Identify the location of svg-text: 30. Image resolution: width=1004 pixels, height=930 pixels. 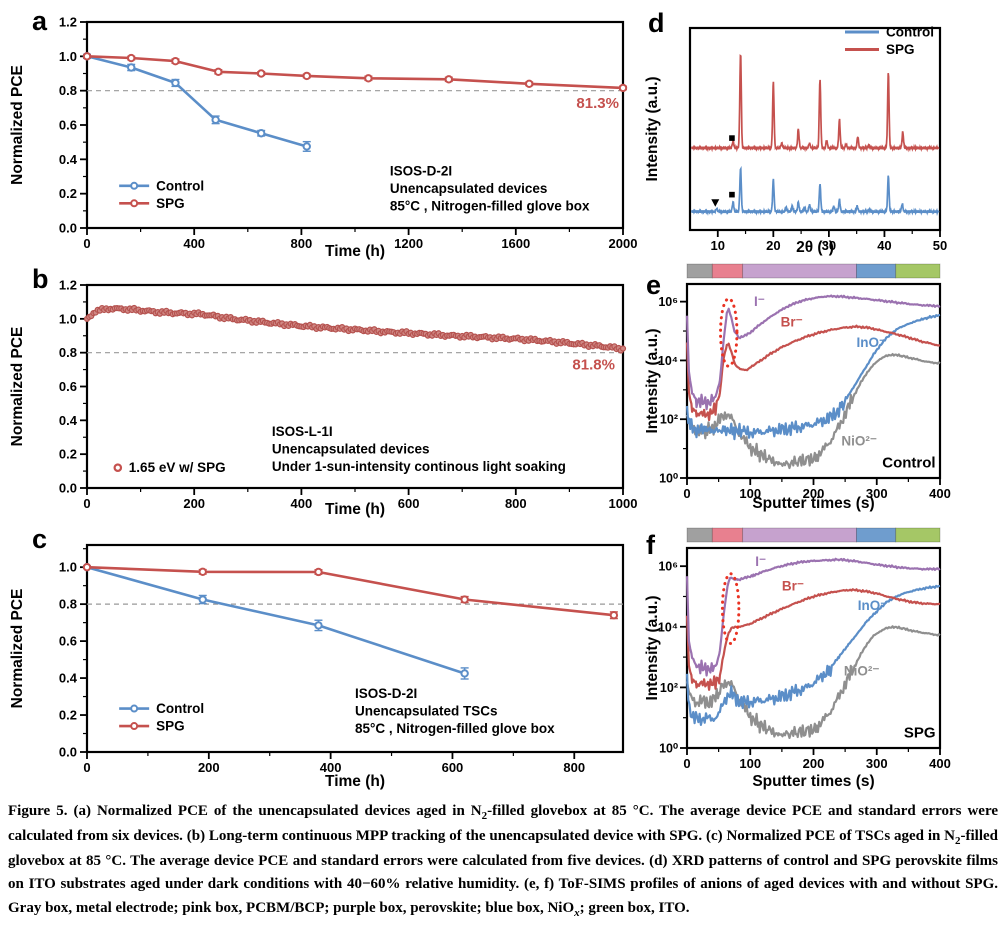
(829, 245).